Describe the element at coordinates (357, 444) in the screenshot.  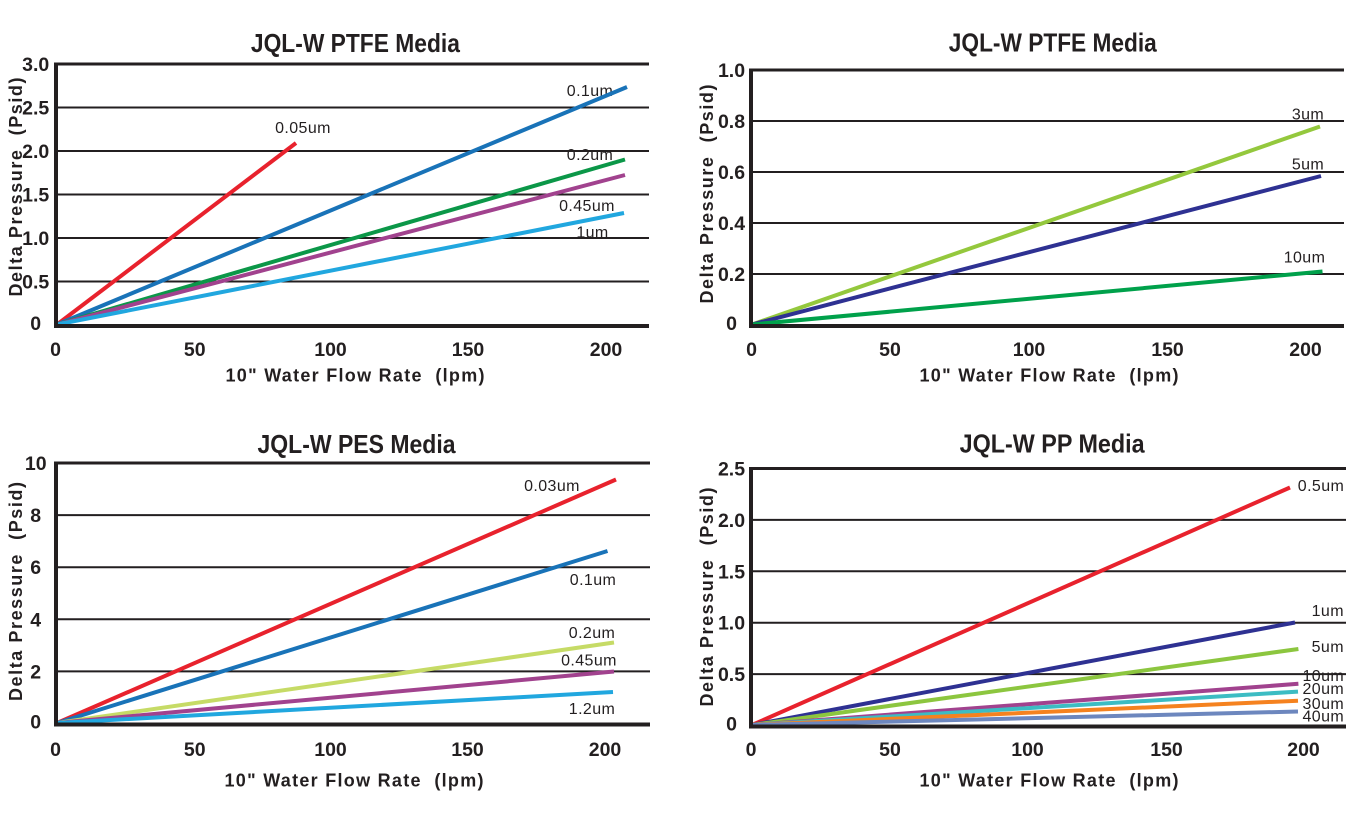
I see `svg-text: JQL-W PES Media` at that location.